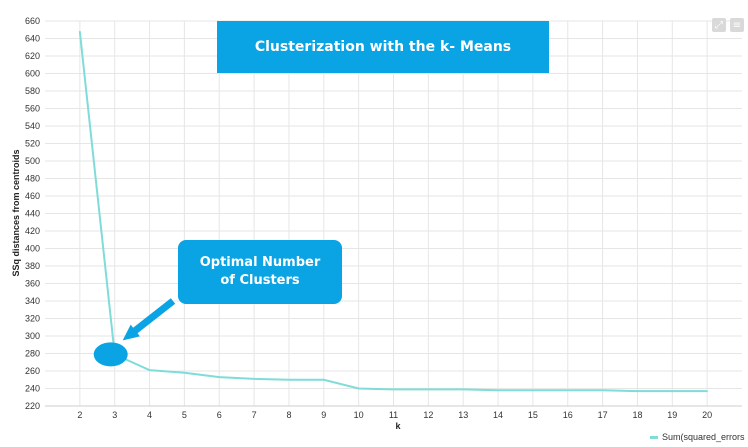  What do you see at coordinates (32, 249) in the screenshot?
I see `y-tick-label: 400` at bounding box center [32, 249].